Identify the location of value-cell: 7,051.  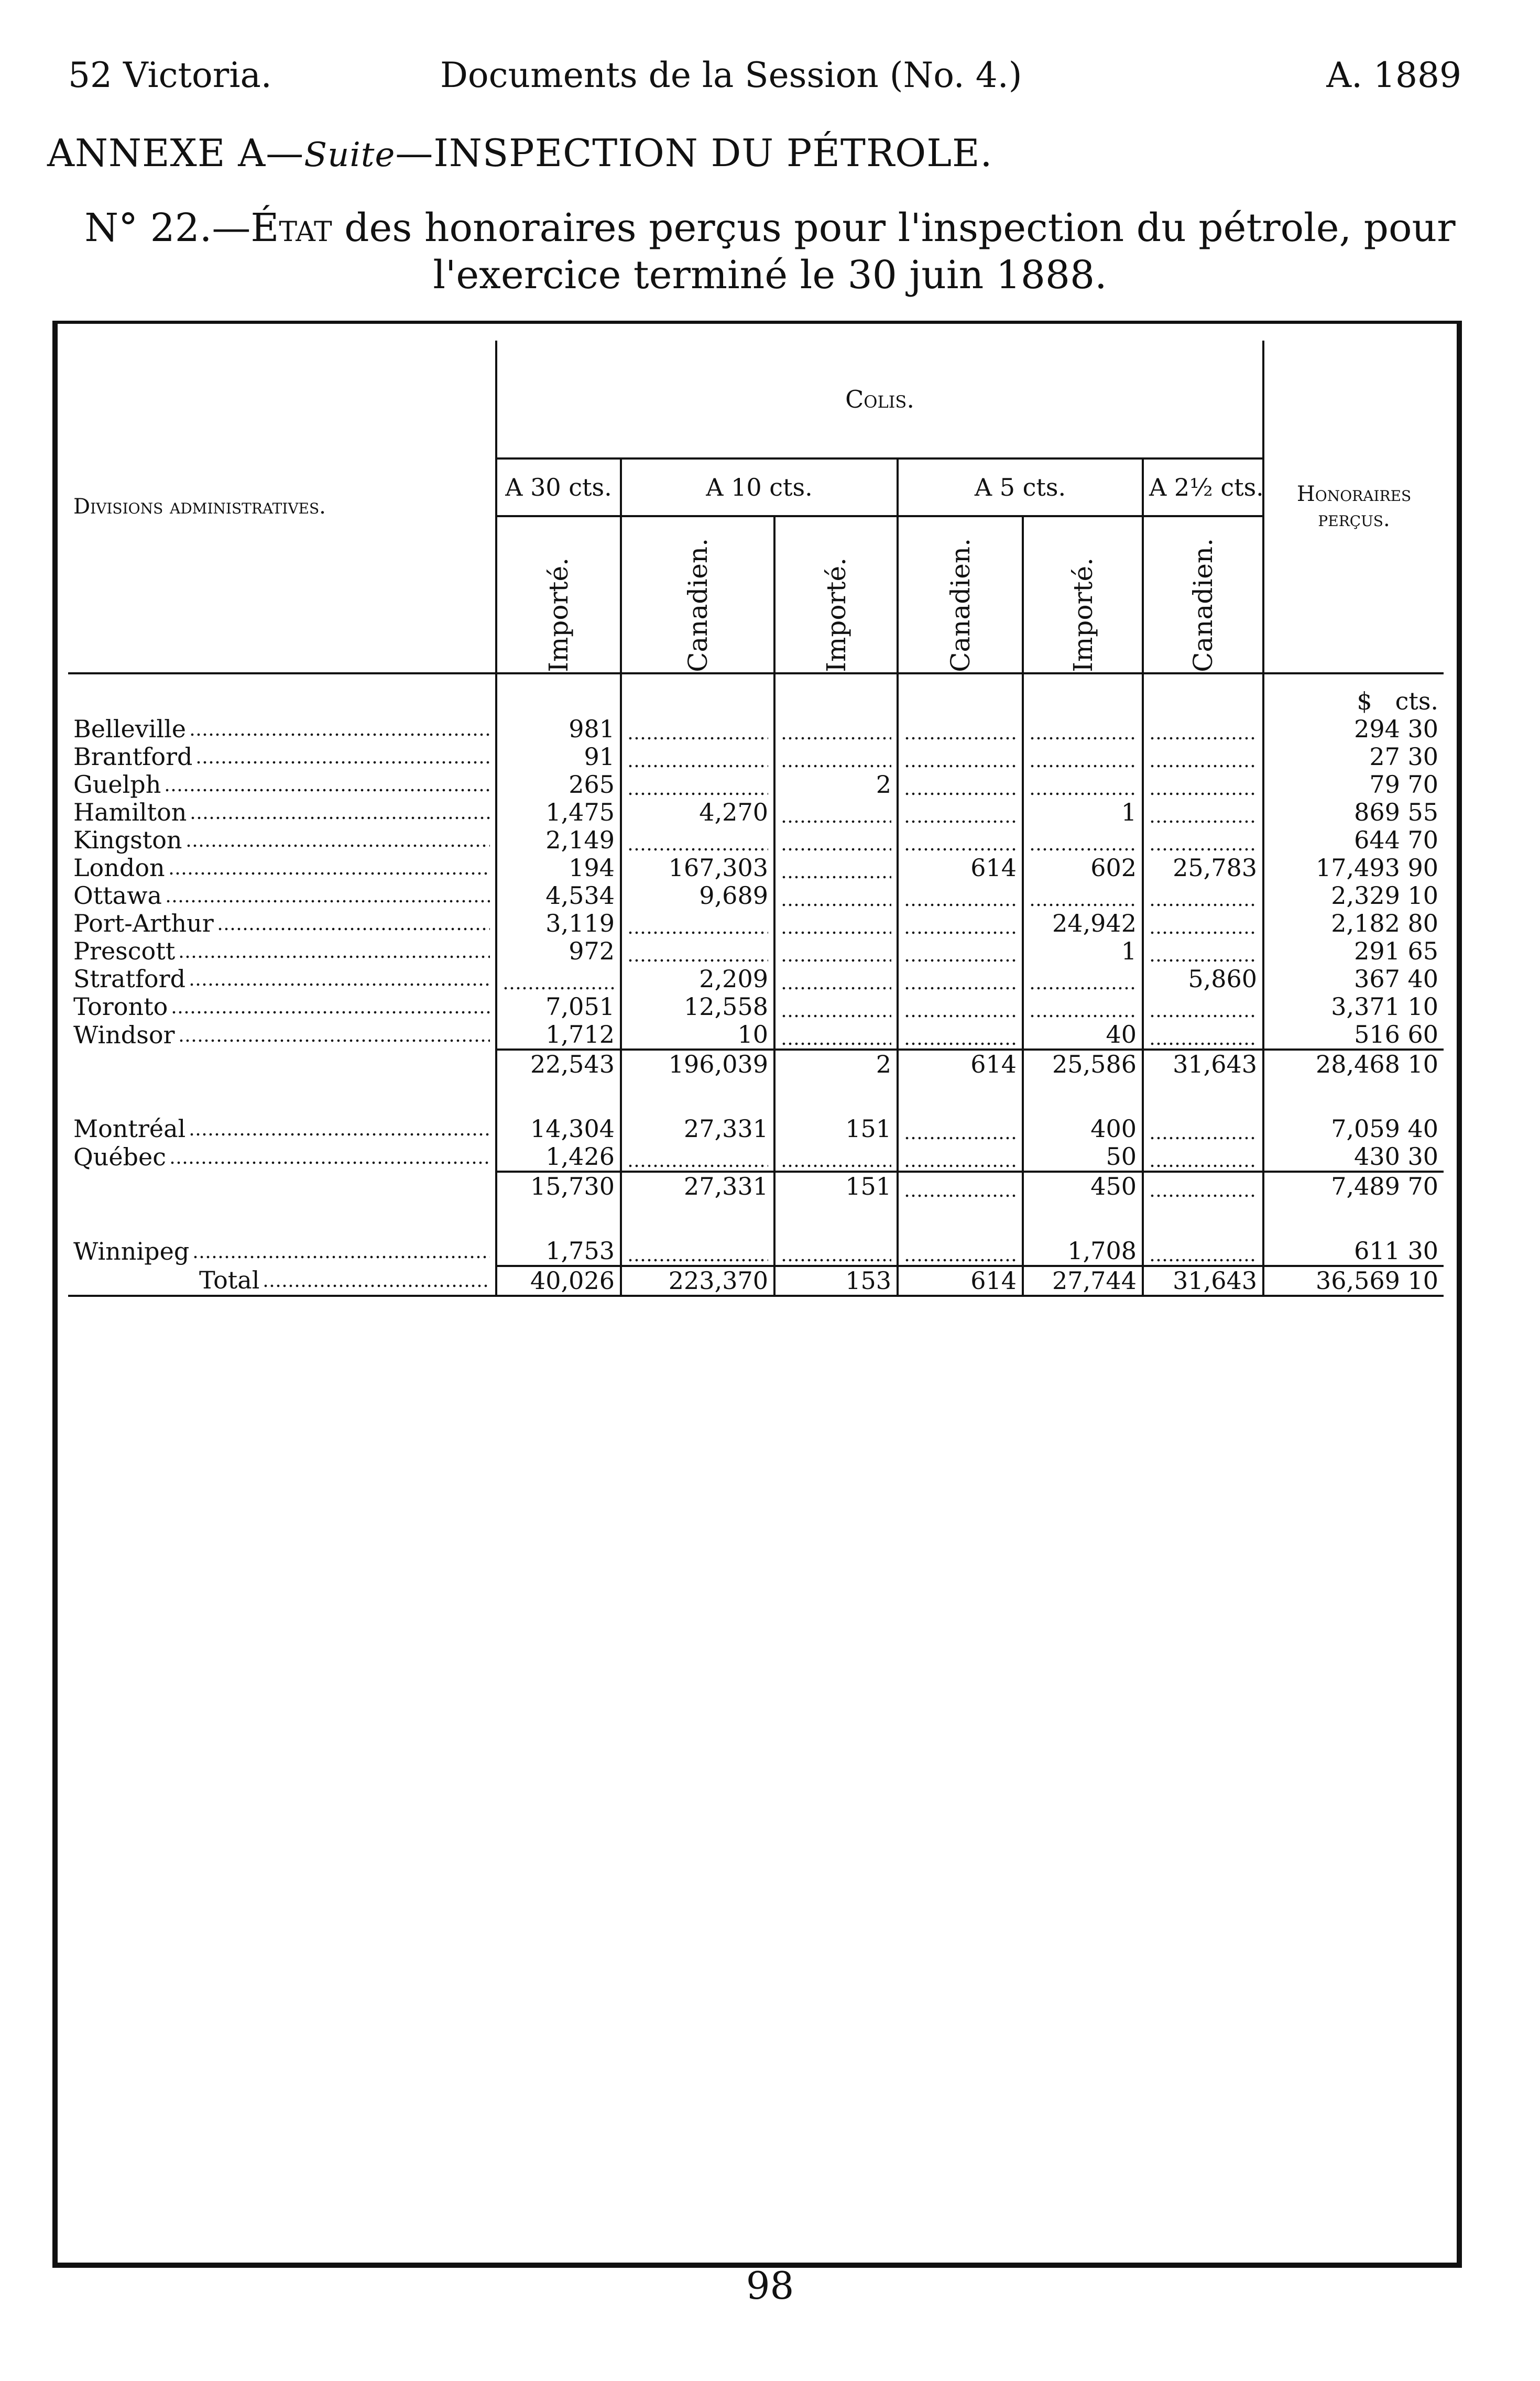
(558, 1007).